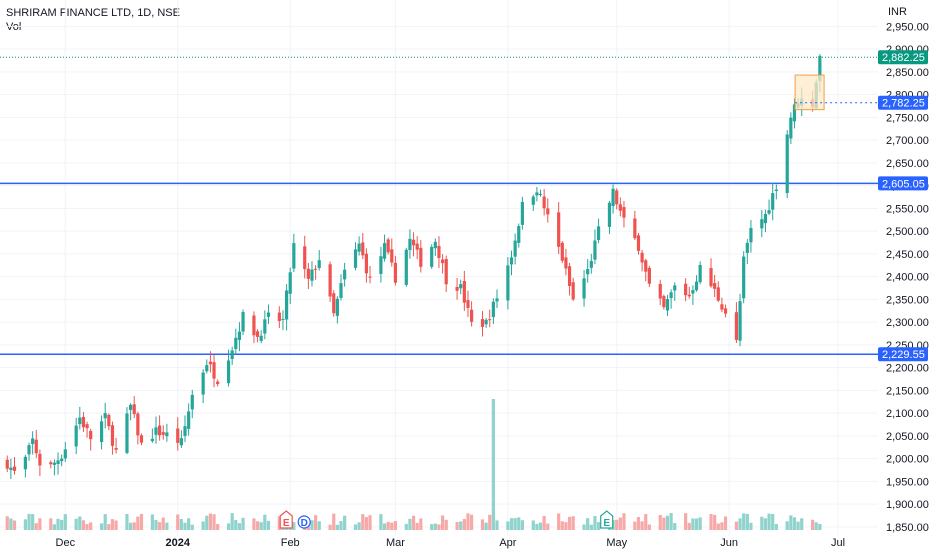  I want to click on volume-indicator-label: Vol, so click(14, 27).